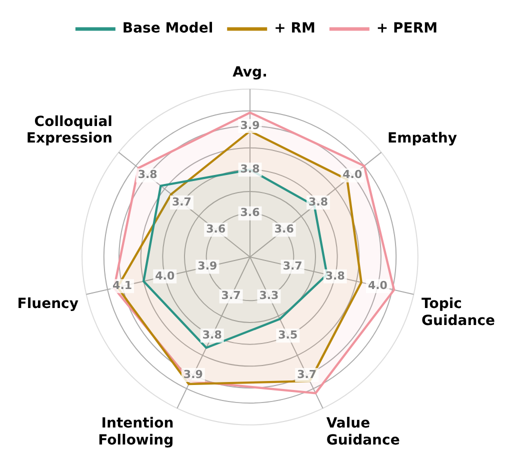 Image resolution: width=513 pixels, height=474 pixels. I want to click on spoke-label: Value Guidance, so click(363, 432).